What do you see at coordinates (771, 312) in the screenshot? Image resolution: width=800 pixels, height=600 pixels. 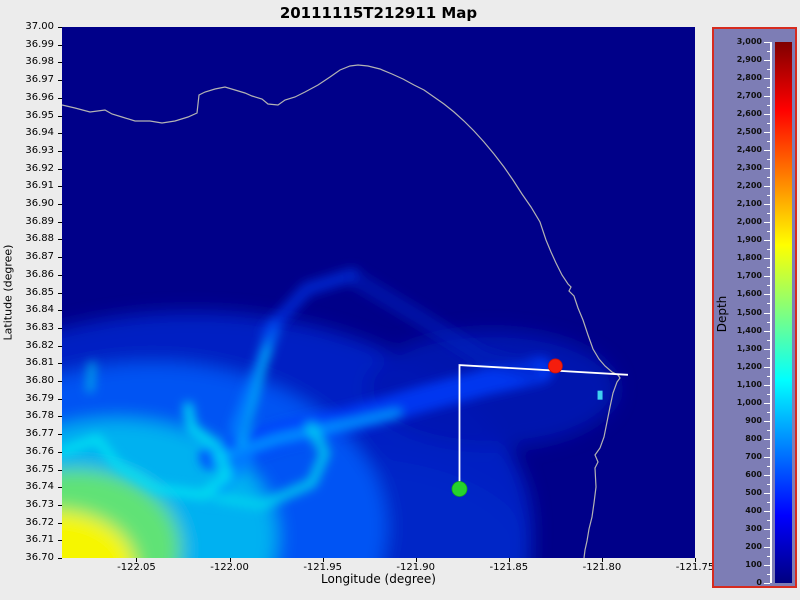 I see `colorbar-axis-line` at bounding box center [771, 312].